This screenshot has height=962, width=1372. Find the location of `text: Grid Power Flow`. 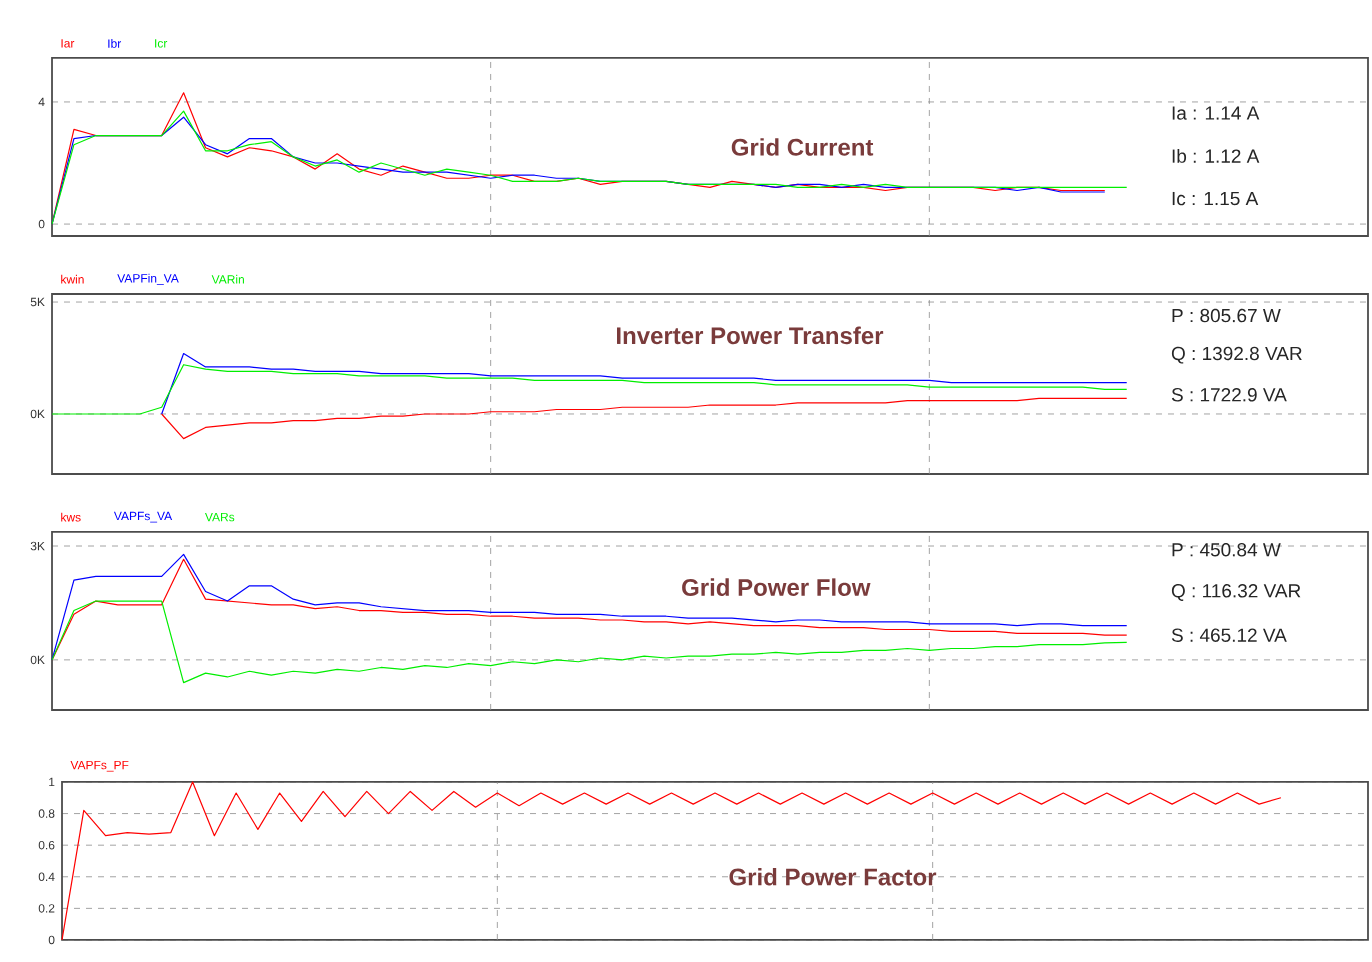

text: Grid Power Flow is located at coordinates (776, 587).